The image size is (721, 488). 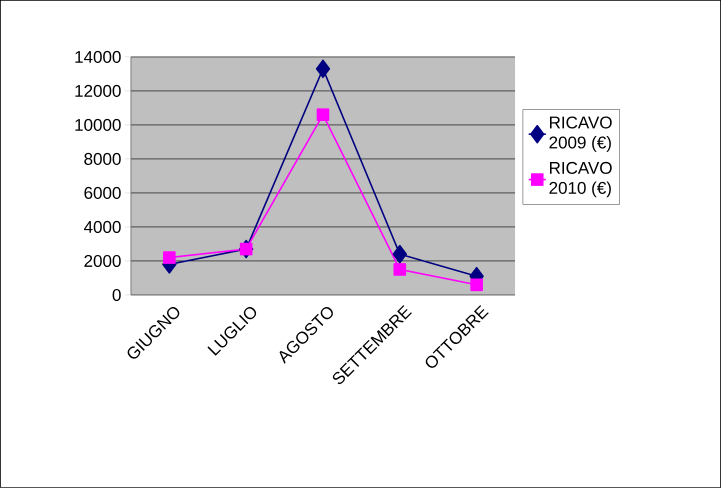 What do you see at coordinates (580, 180) in the screenshot?
I see `legend-label: RICAVO 2010 (€)` at bounding box center [580, 180].